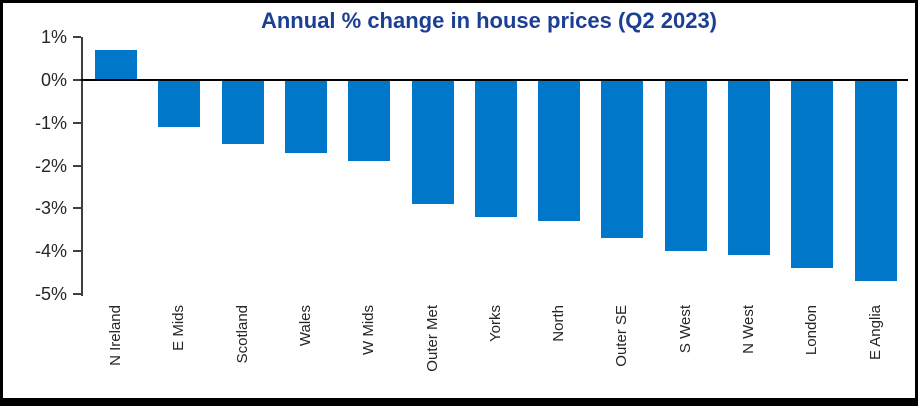 The height and width of the screenshot is (406, 918). What do you see at coordinates (50, 251) in the screenshot?
I see `y-axis-tick-label: -4%` at bounding box center [50, 251].